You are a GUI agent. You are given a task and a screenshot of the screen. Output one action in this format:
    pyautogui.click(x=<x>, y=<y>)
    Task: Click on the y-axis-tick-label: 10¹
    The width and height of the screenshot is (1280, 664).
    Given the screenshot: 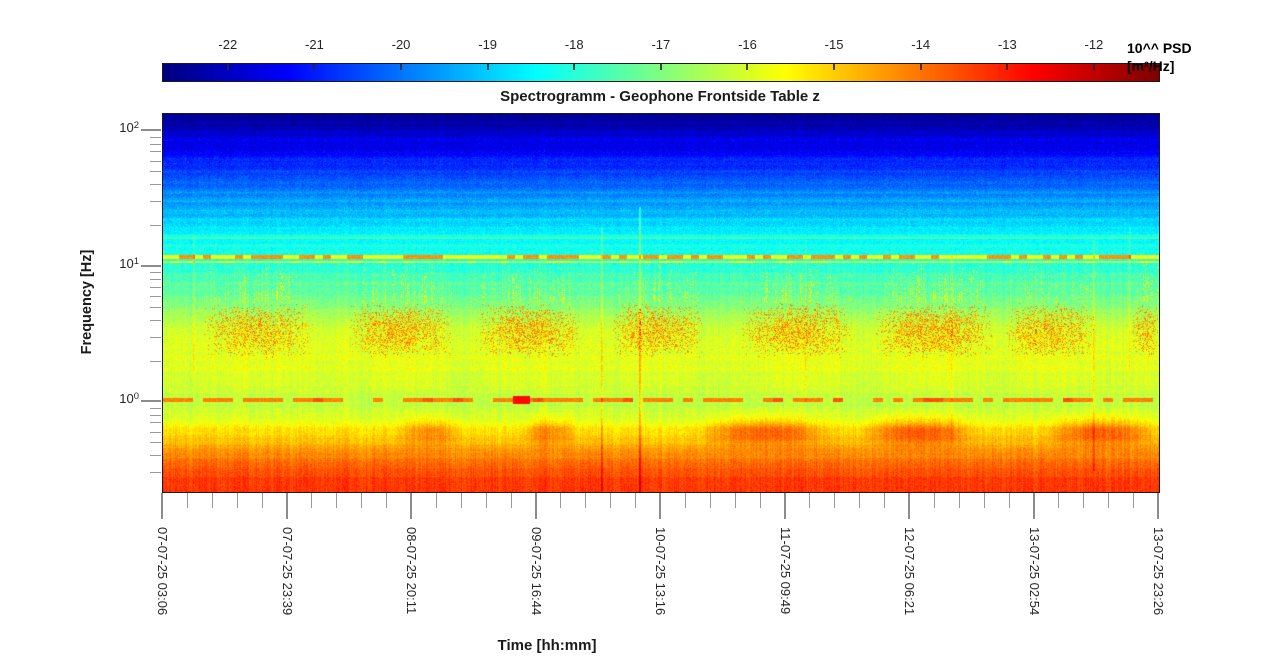 What is the action you would take?
    pyautogui.click(x=129, y=263)
    